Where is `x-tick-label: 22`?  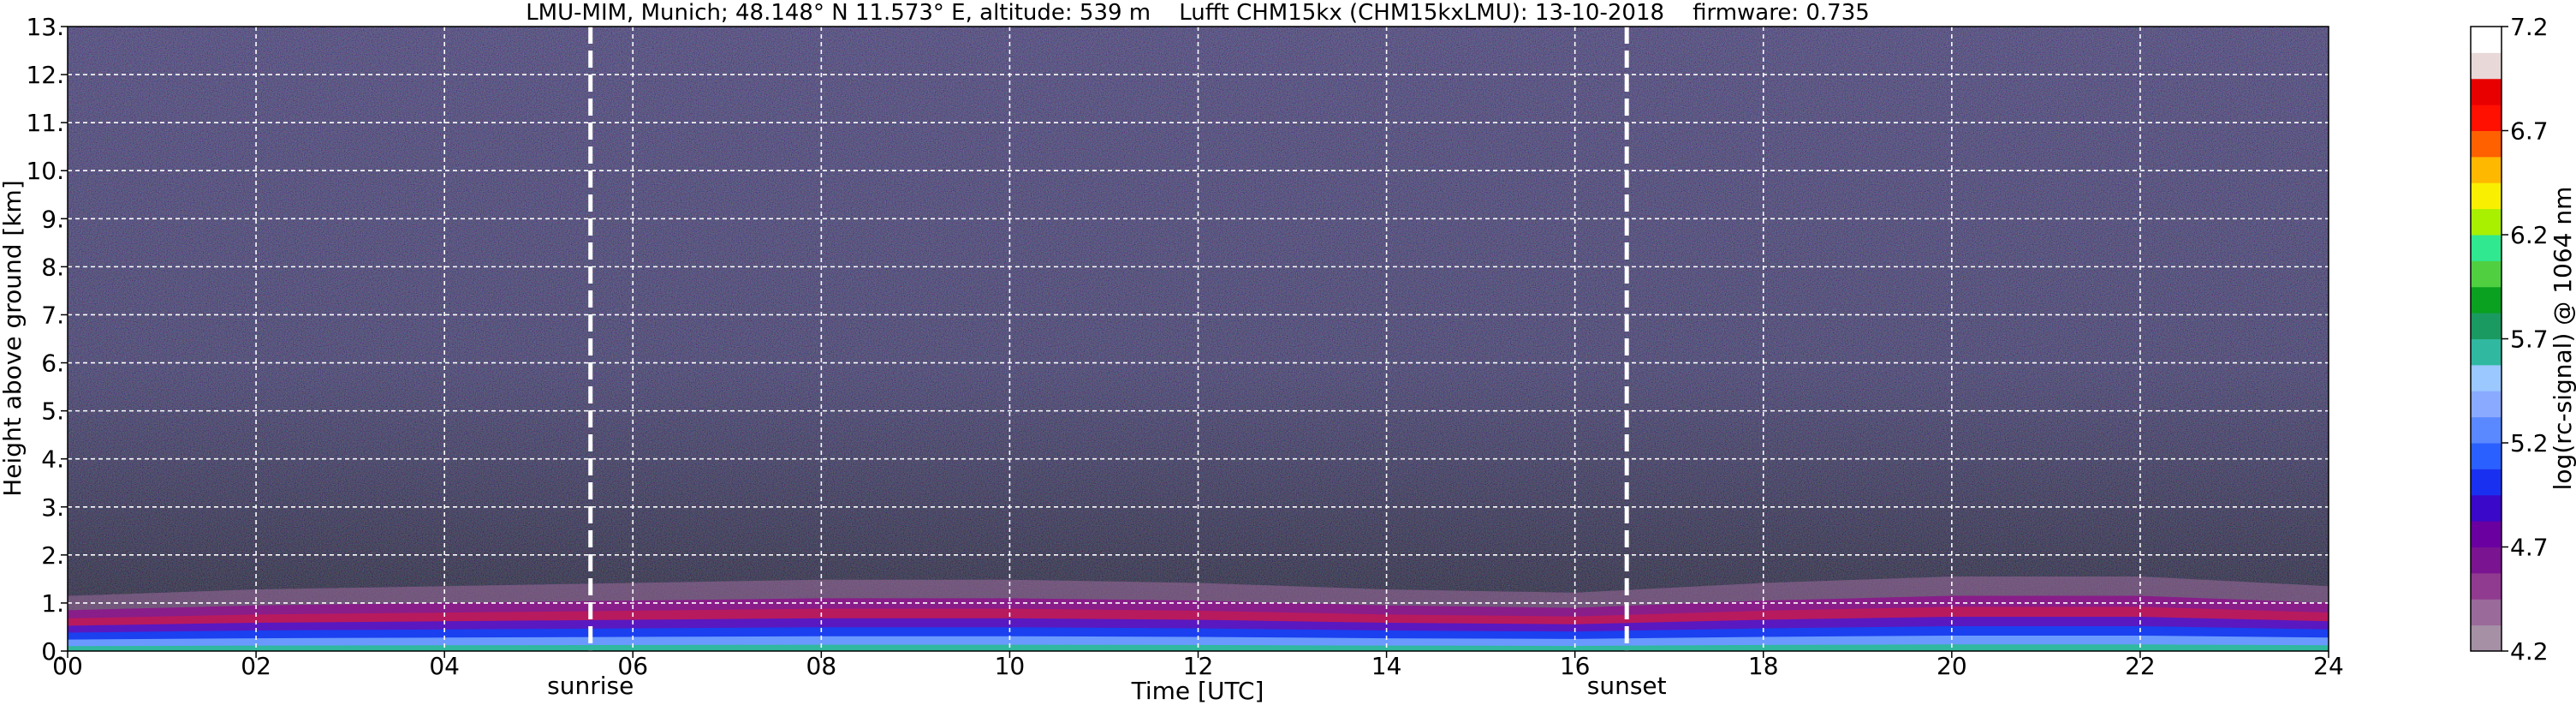
x-tick-label: 22 is located at coordinates (2140, 666).